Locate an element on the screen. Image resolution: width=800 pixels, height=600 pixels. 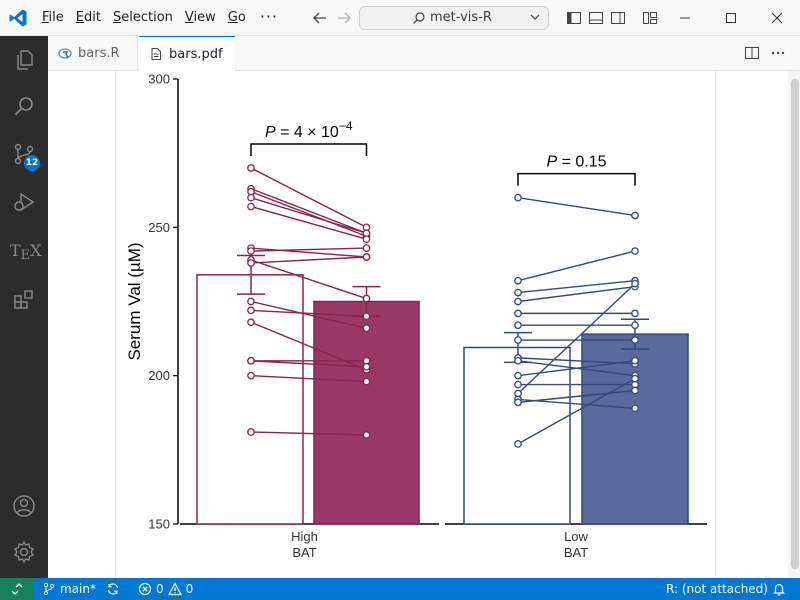
y-tick-label: 300 is located at coordinates (159, 79).